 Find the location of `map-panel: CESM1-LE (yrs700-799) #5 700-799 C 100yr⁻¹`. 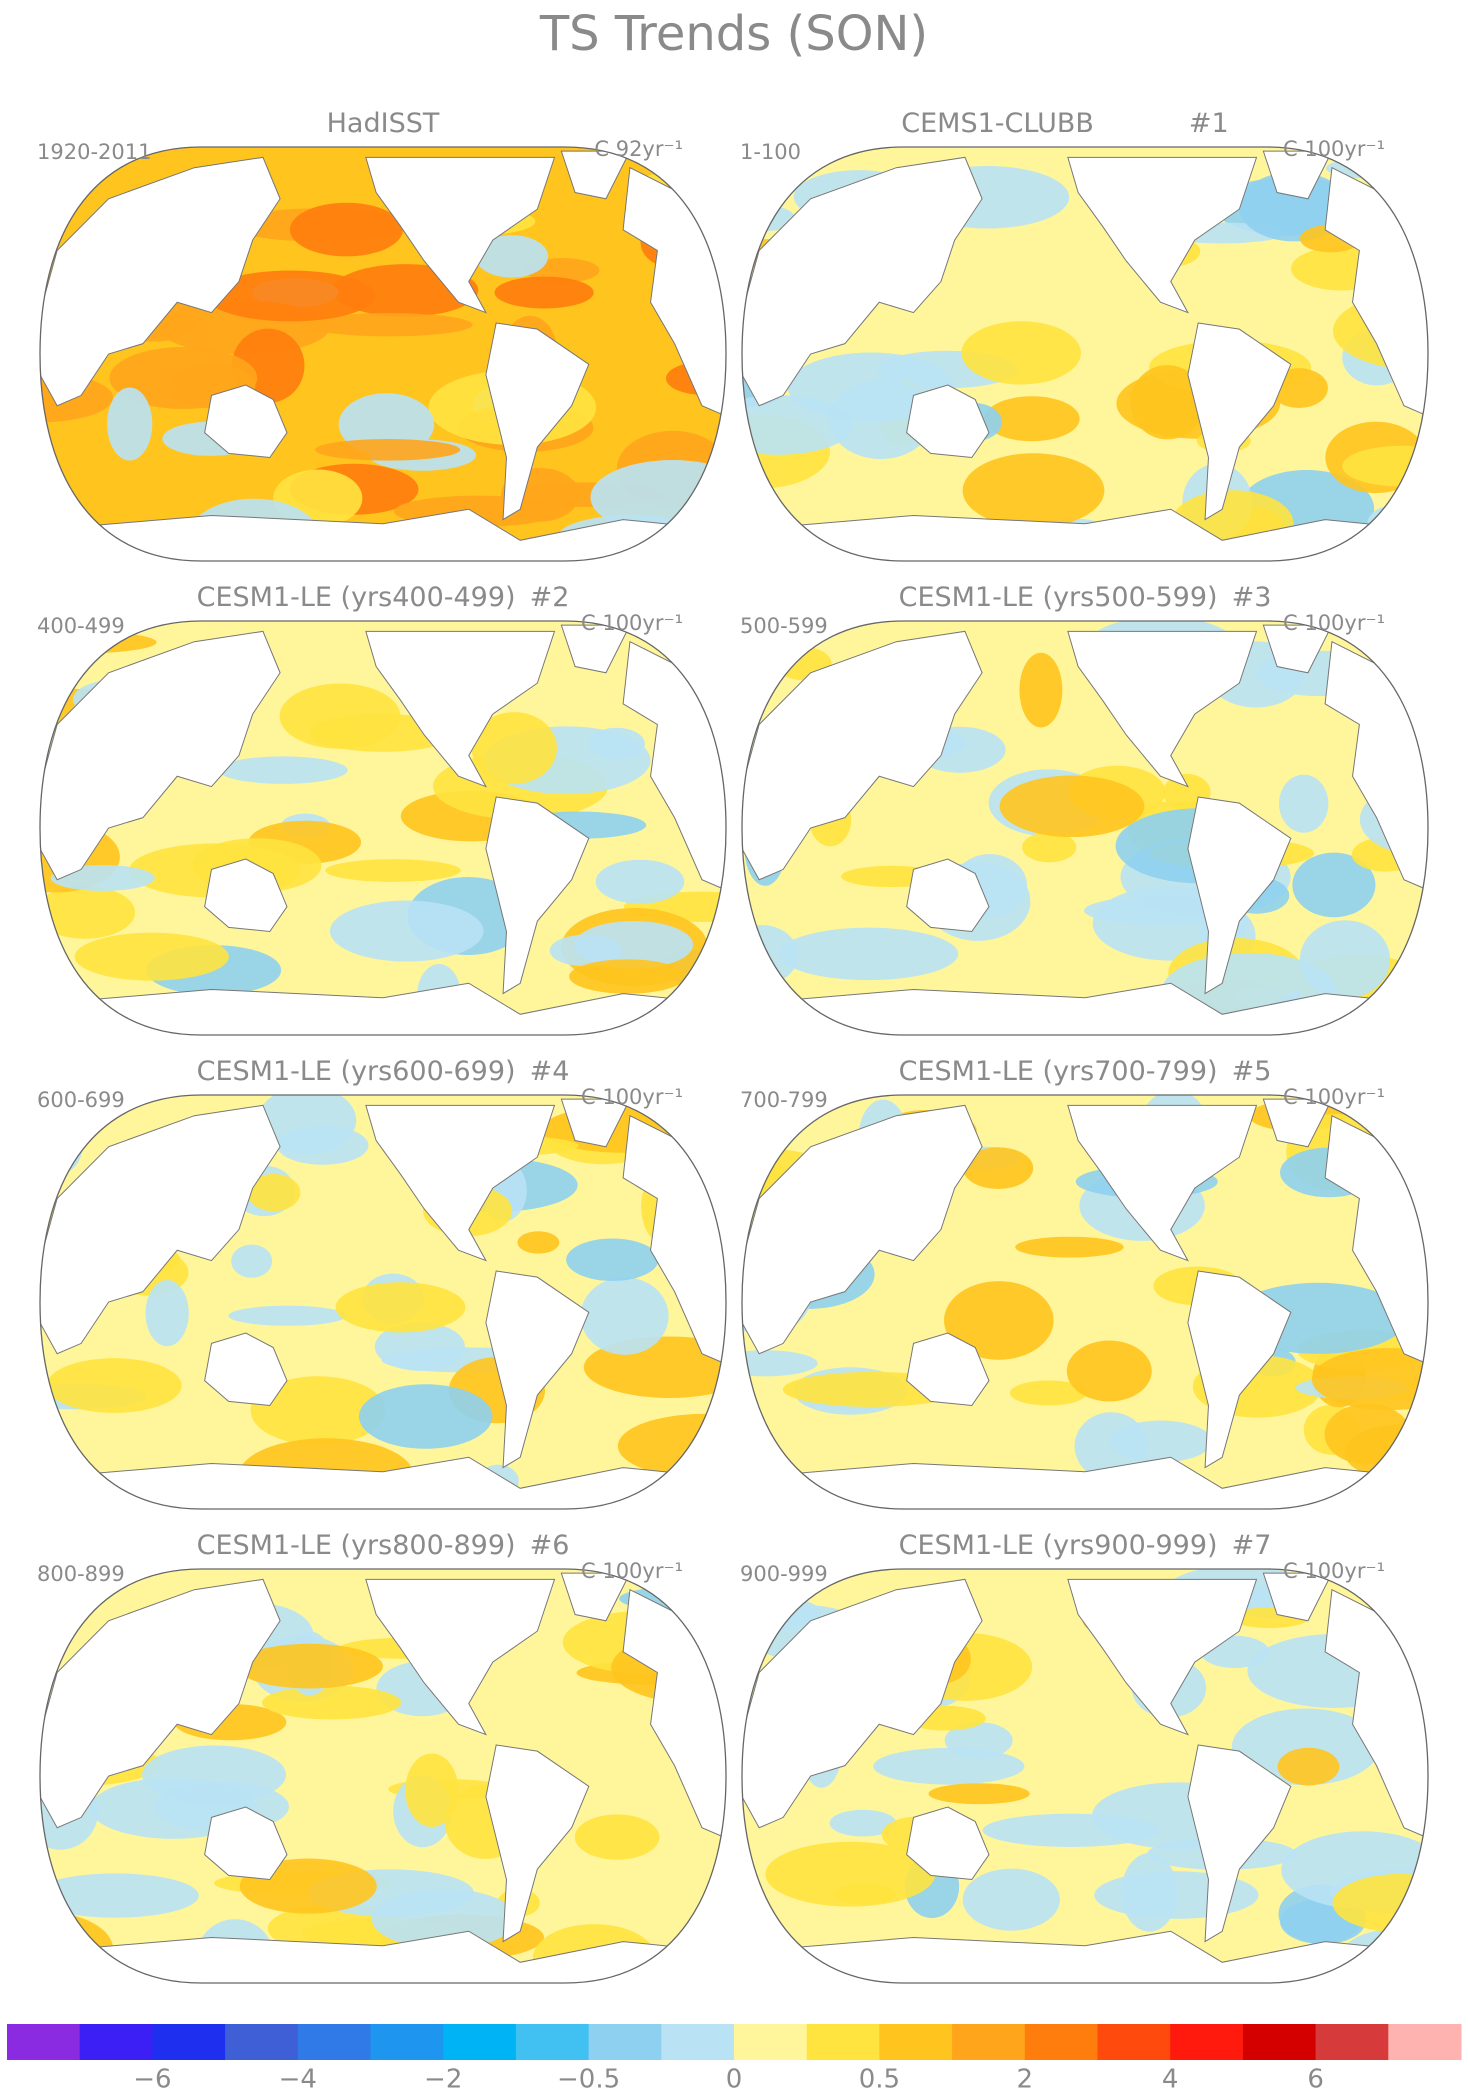

map-panel: CESM1-LE (yrs700-799) #5 700-799 C 100yr⁻¹ is located at coordinates (1084, 1283).